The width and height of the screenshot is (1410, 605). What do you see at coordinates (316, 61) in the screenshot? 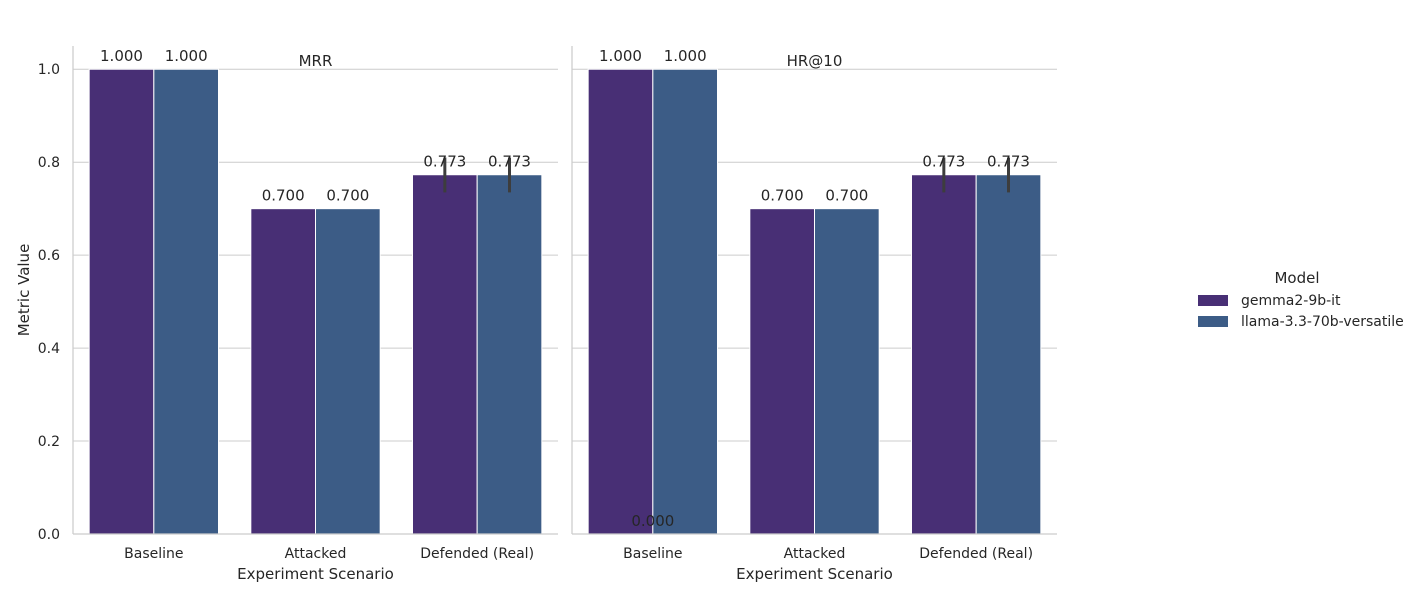
I see `panel-title: MRR` at bounding box center [316, 61].